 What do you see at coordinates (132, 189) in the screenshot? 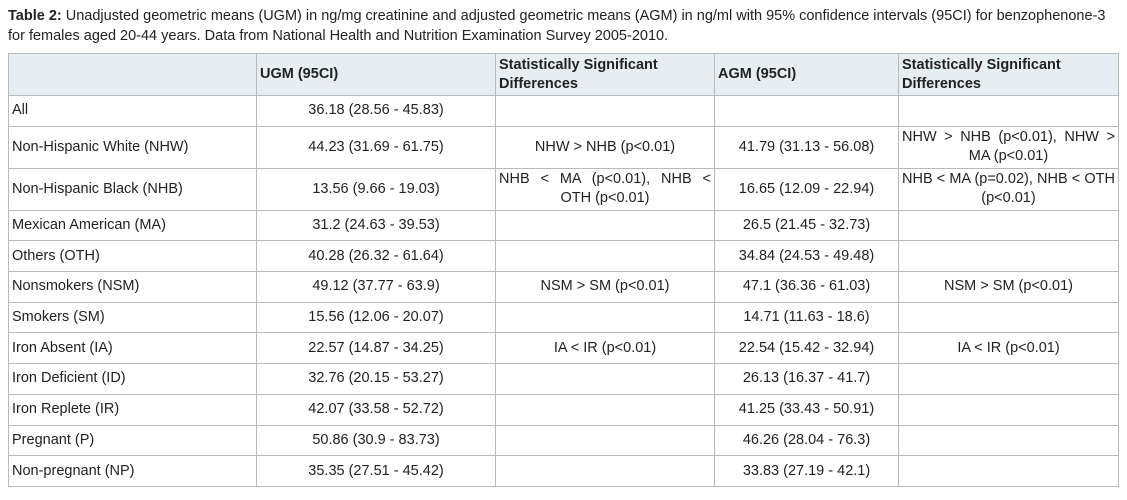
I see `cell-group: Non-Hispanic Black (NHB)` at bounding box center [132, 189].